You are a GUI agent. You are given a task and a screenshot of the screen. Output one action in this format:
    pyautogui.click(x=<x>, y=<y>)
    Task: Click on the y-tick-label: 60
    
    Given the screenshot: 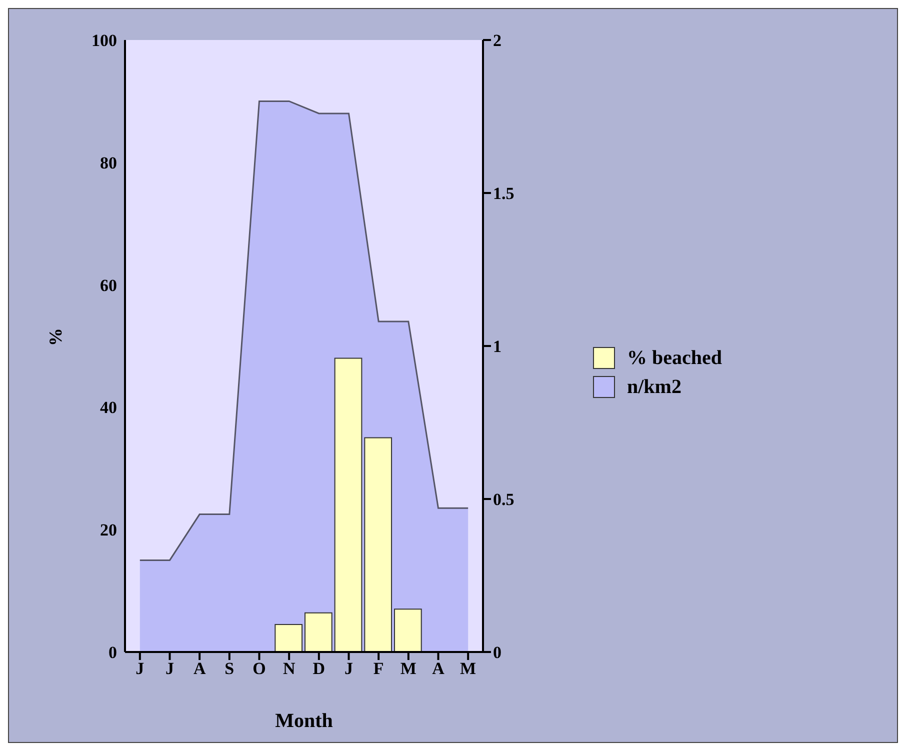 What is the action you would take?
    pyautogui.click(x=108, y=285)
    